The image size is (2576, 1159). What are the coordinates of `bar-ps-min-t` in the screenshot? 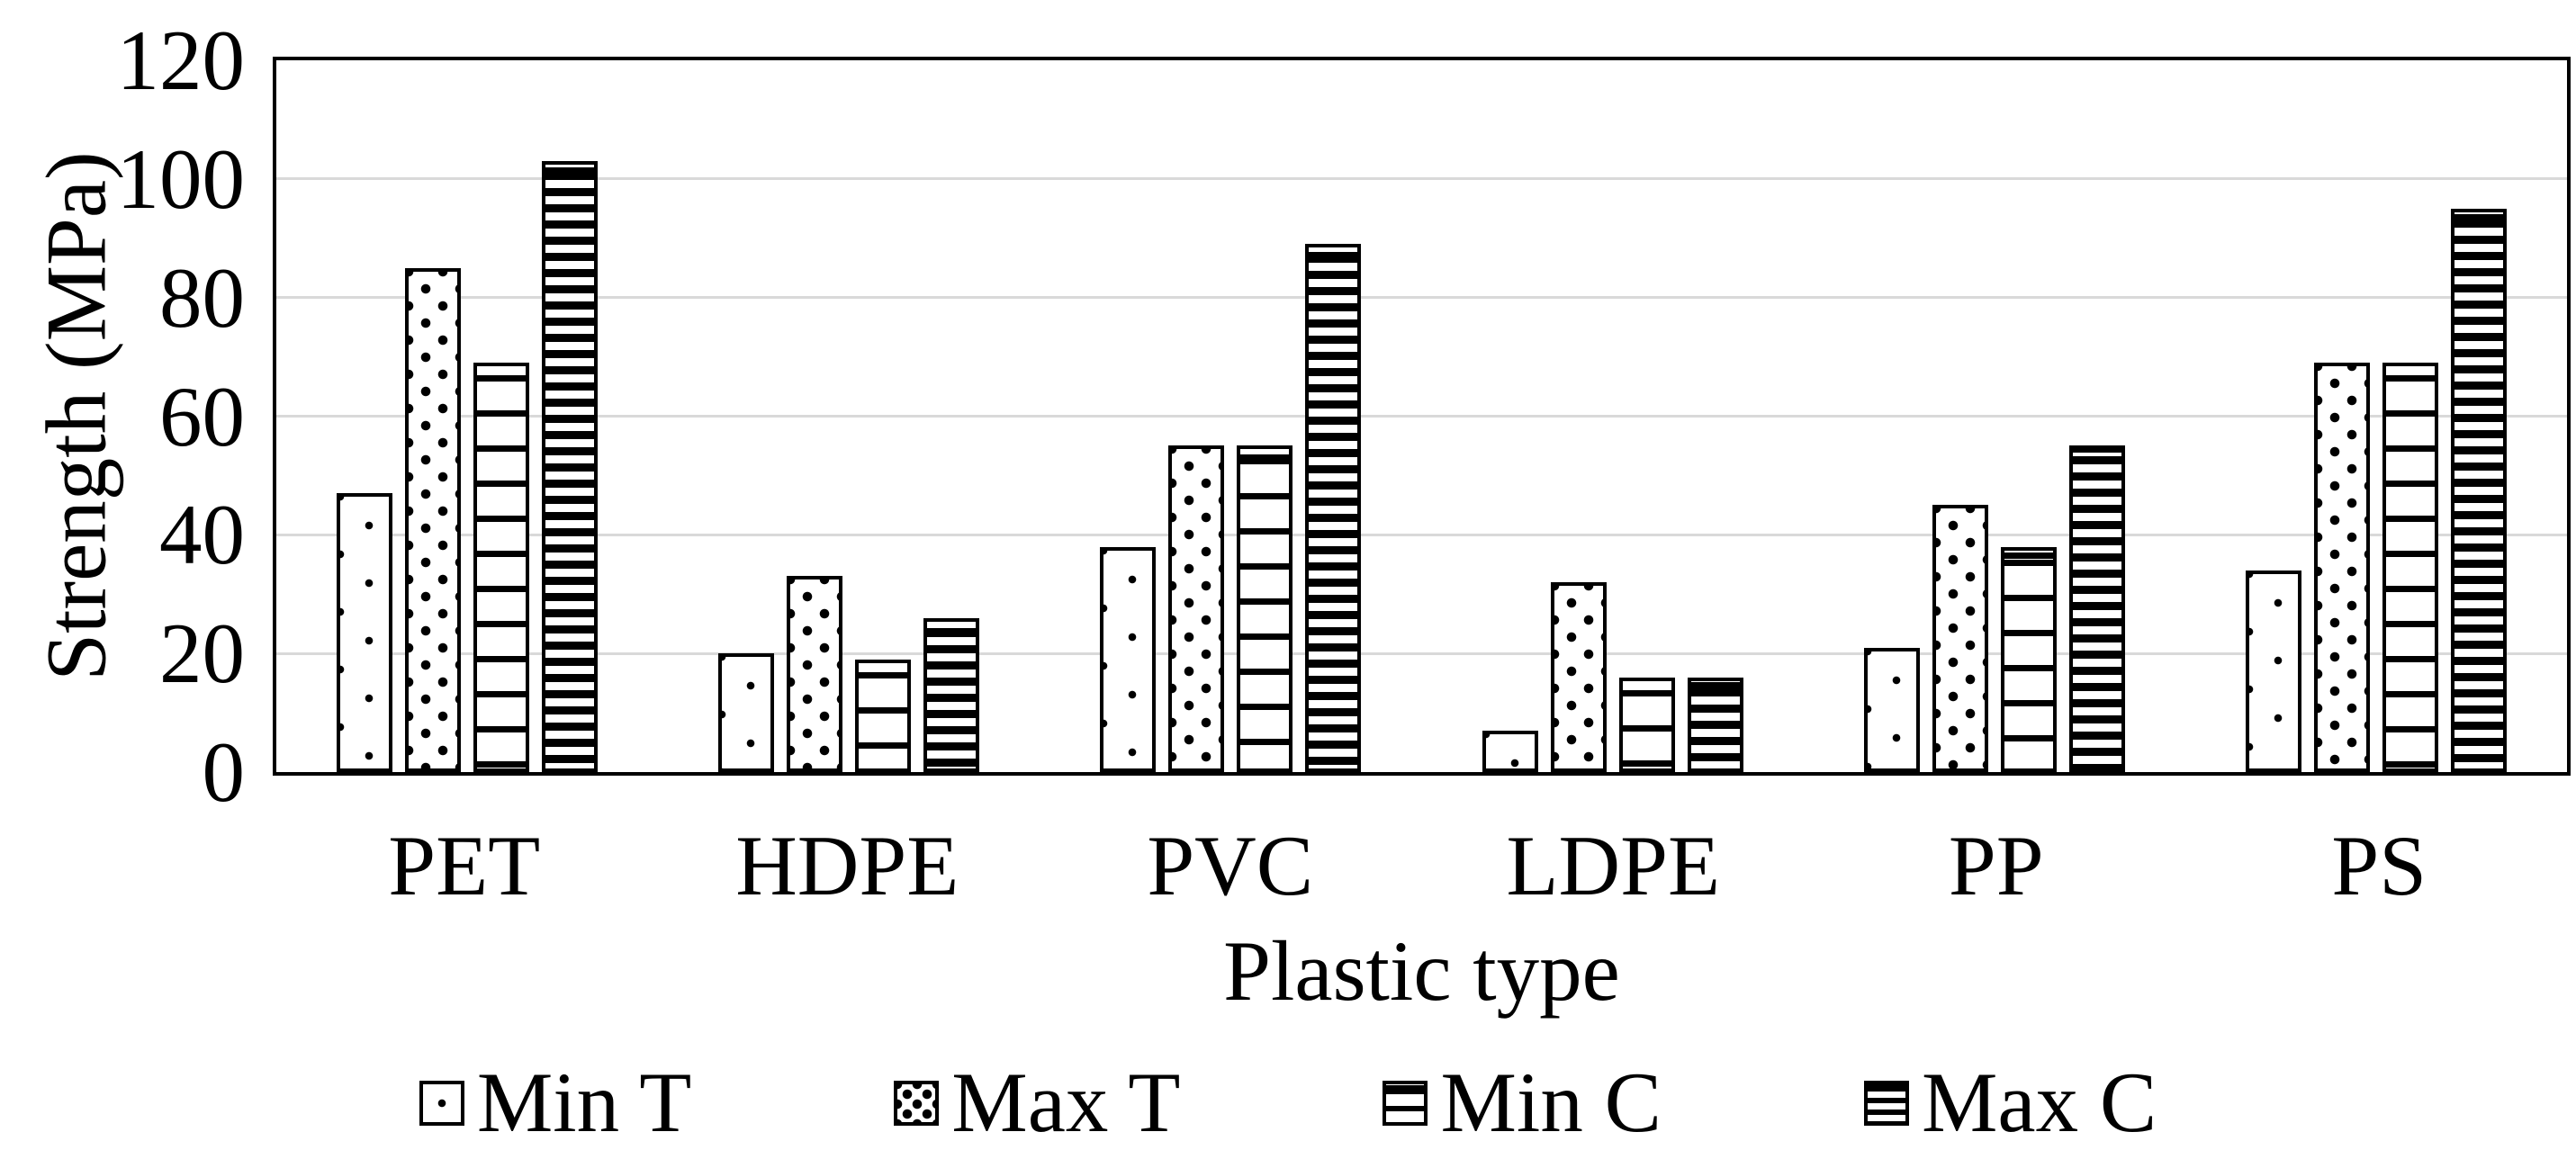 It's located at (2273, 671).